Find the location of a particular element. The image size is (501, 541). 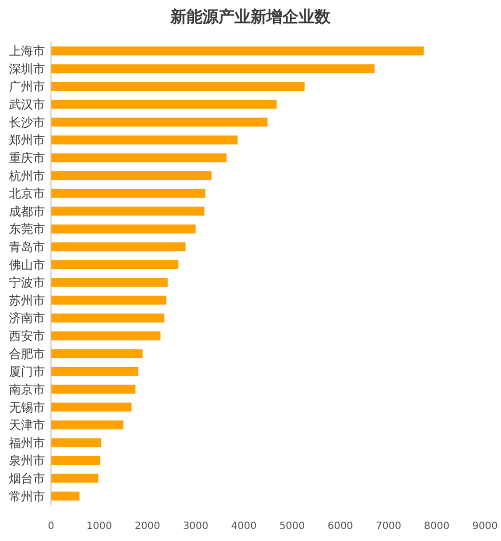

y-tick-label: 成都市 is located at coordinates (27, 211).